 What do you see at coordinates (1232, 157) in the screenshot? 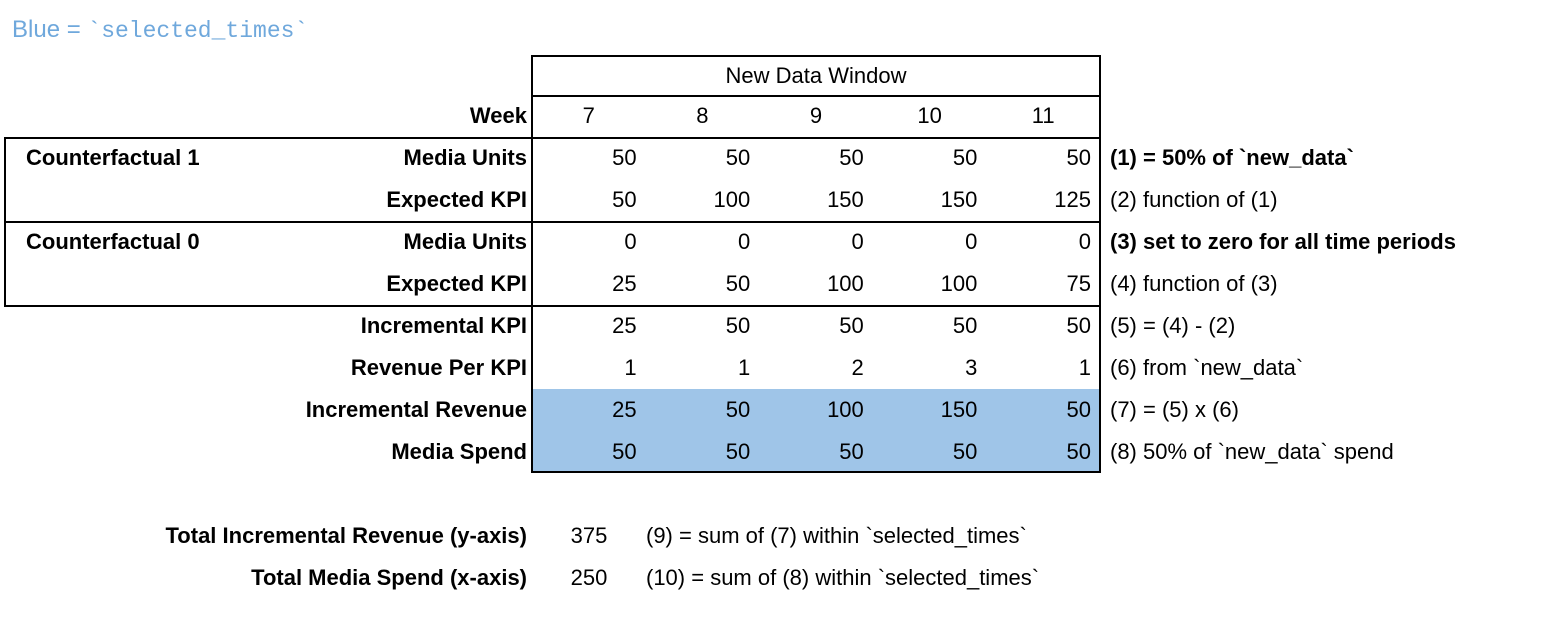
I see `row-annotation: (1) = 50% of `new_data`` at bounding box center [1232, 157].